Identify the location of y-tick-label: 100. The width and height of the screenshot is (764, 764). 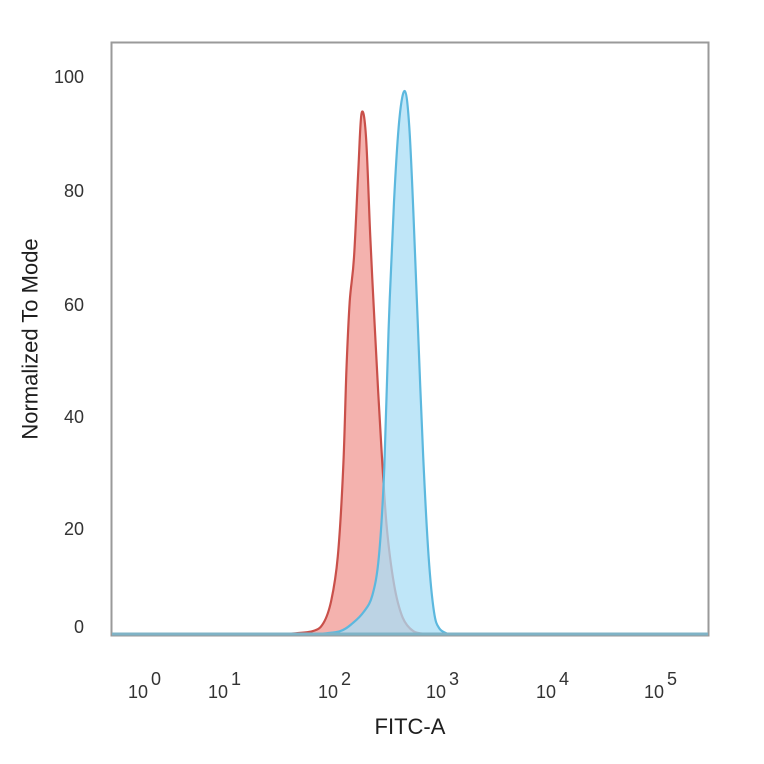
(68, 77).